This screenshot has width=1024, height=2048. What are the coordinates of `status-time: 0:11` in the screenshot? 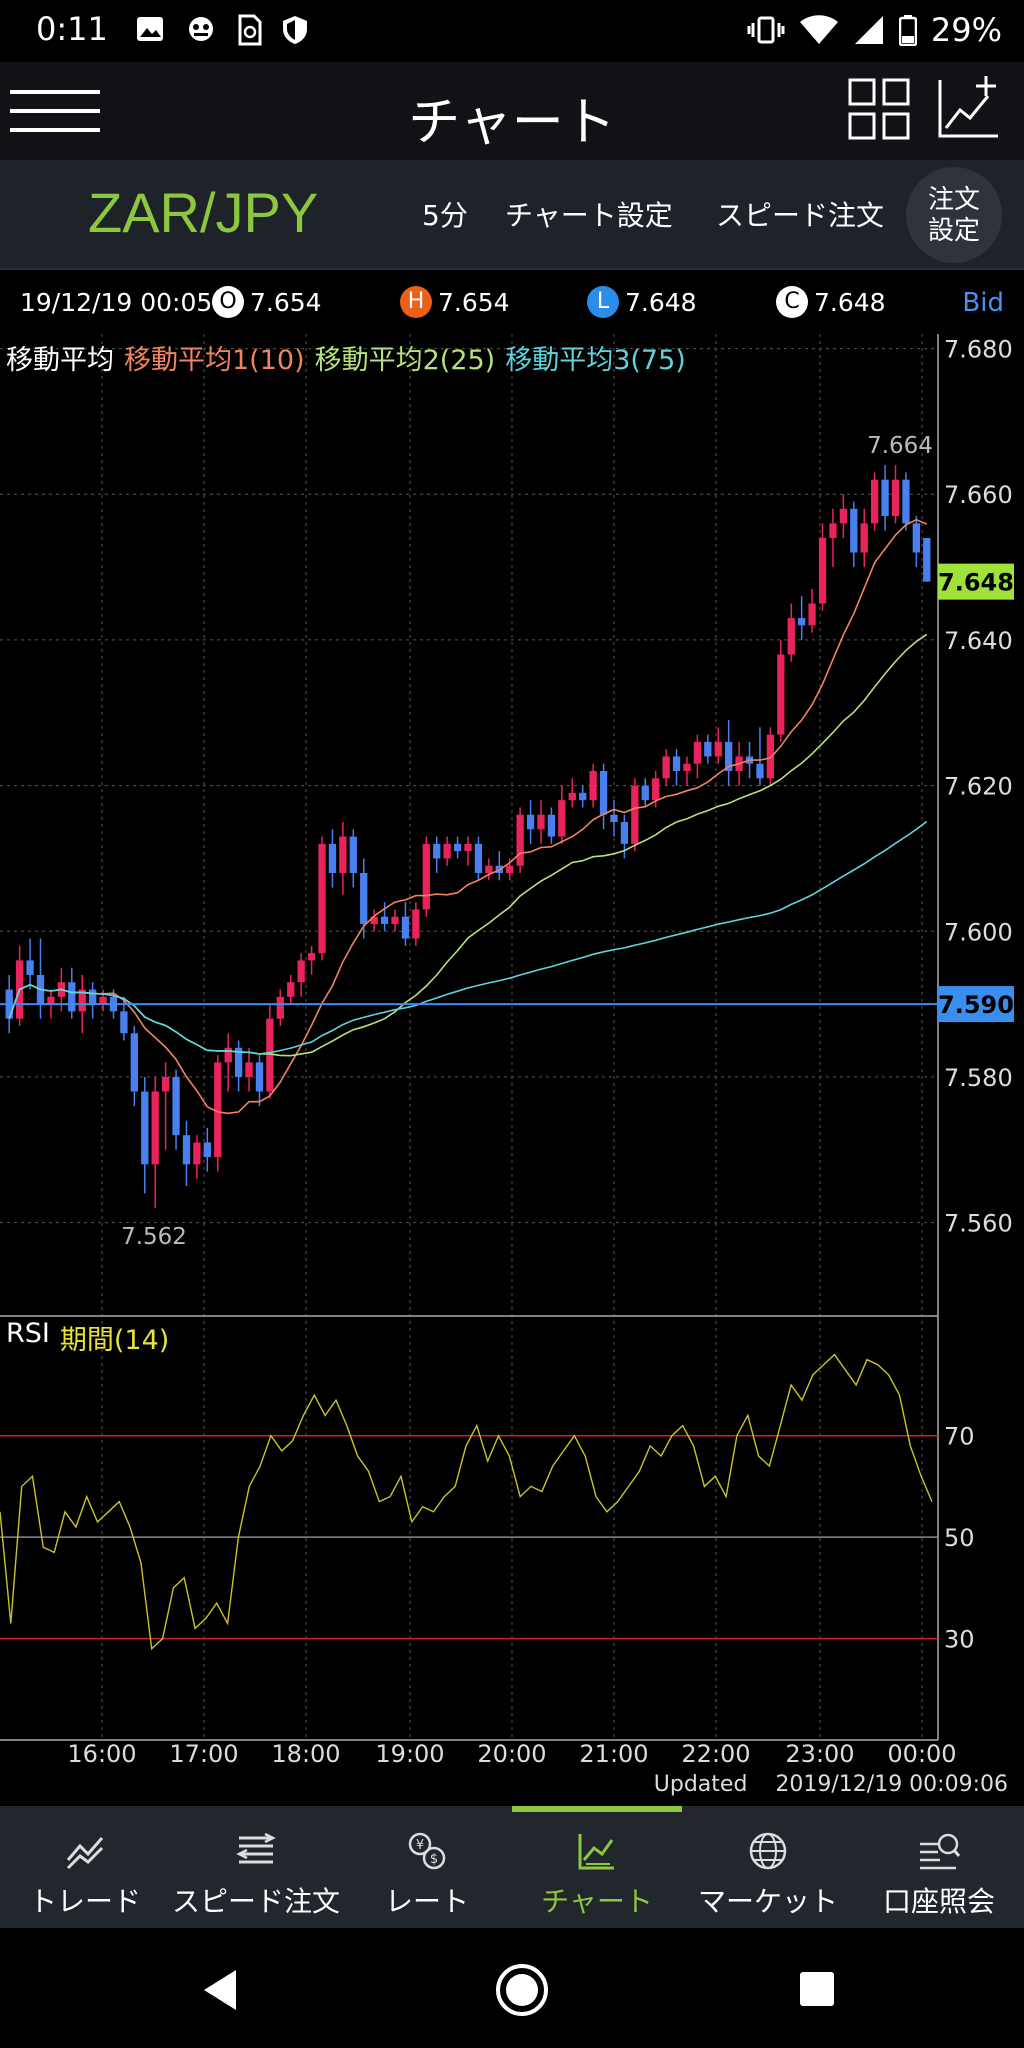 It's located at (72, 29).